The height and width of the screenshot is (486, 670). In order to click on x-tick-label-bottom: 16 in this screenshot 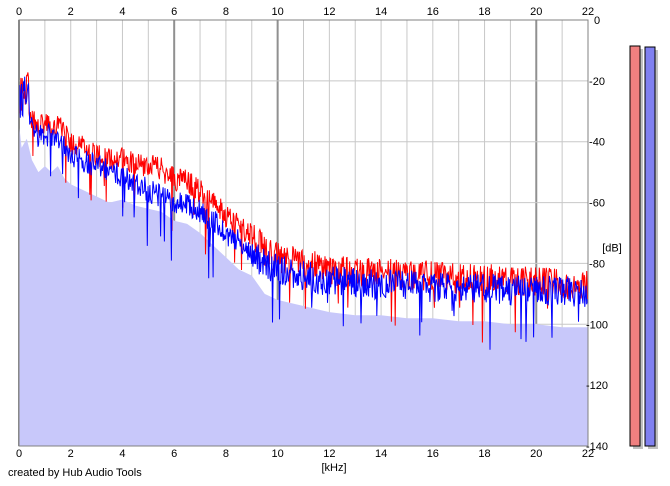, I will do `click(433, 454)`.